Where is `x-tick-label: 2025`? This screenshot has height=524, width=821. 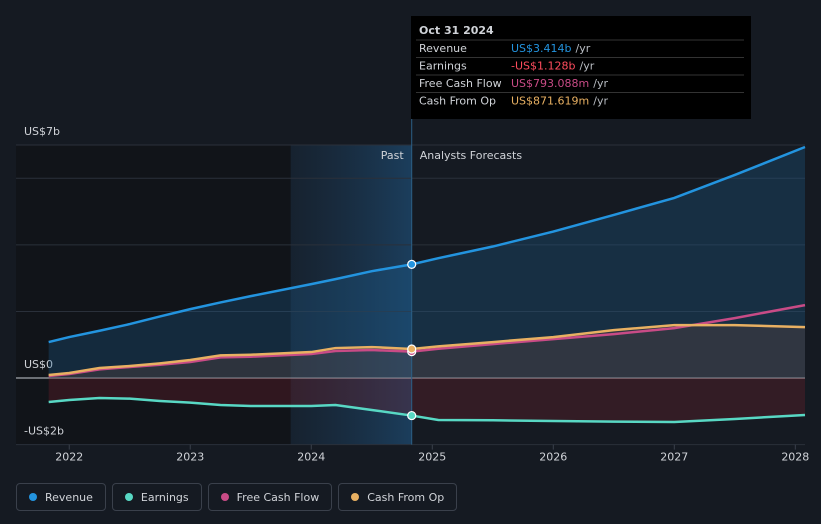
x-tick-label: 2025 is located at coordinates (432, 457).